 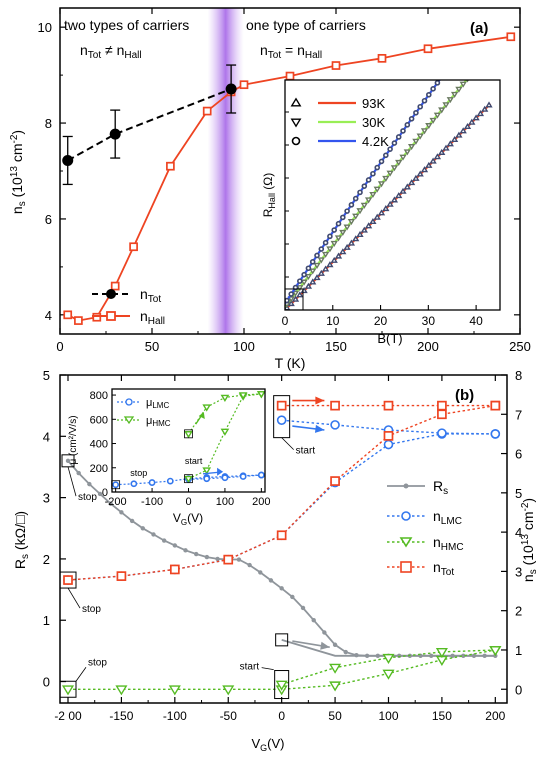 I want to click on right-region-equation: nTot = nHall, so click(x=291, y=51).